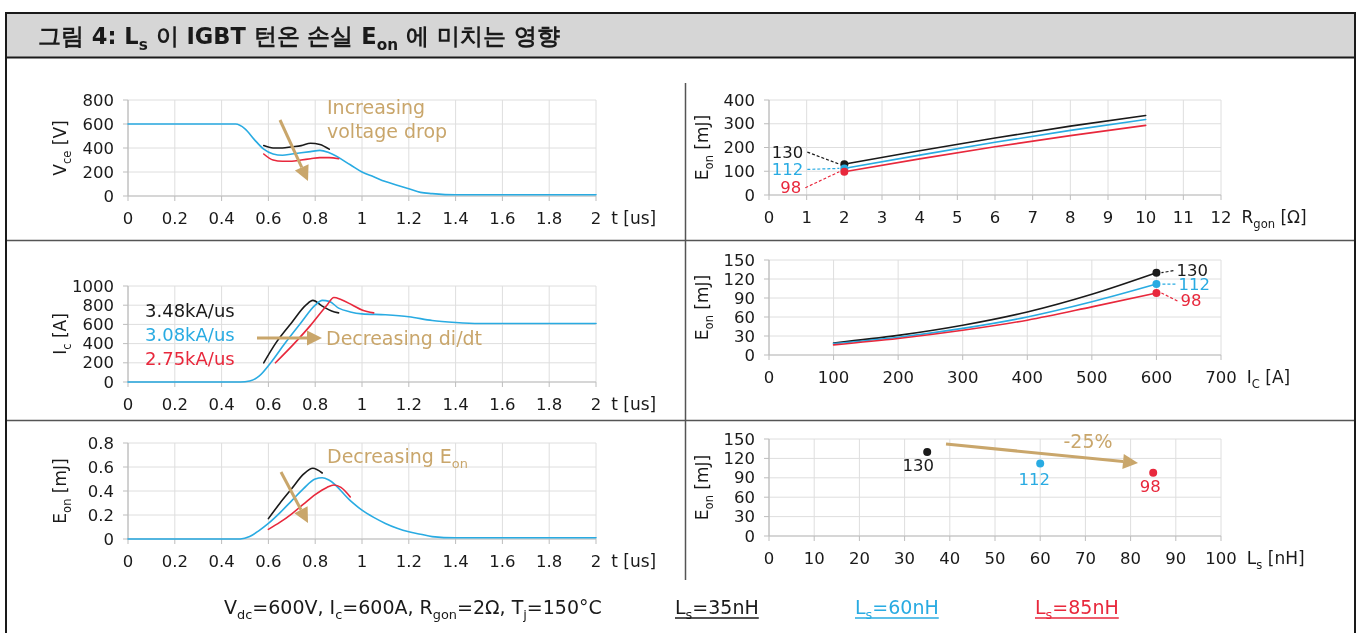 The image size is (1361, 633). I want to click on y-tick-label: 60, so click(744, 317).